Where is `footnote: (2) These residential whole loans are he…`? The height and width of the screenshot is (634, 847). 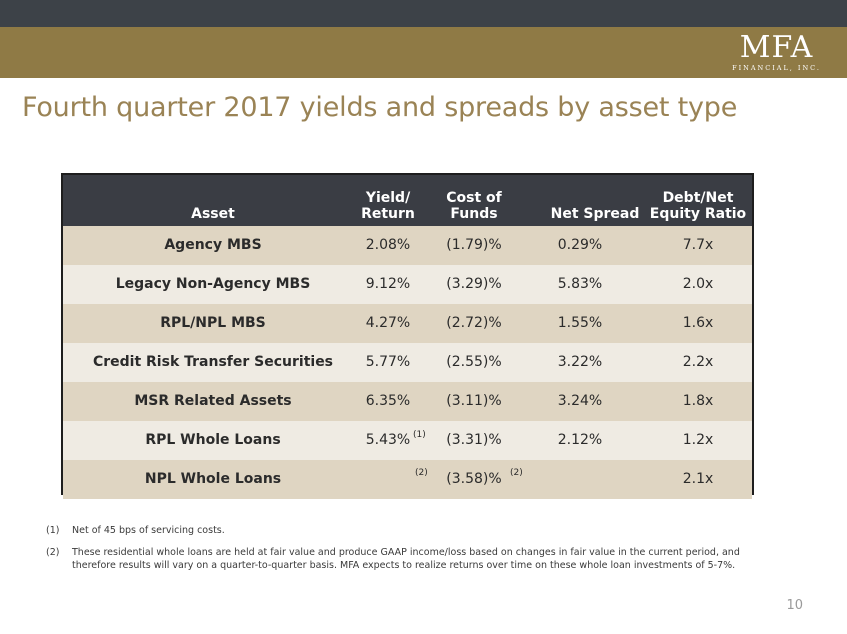 footnote: (2) These residential whole loans are he… is located at coordinates (411, 559).